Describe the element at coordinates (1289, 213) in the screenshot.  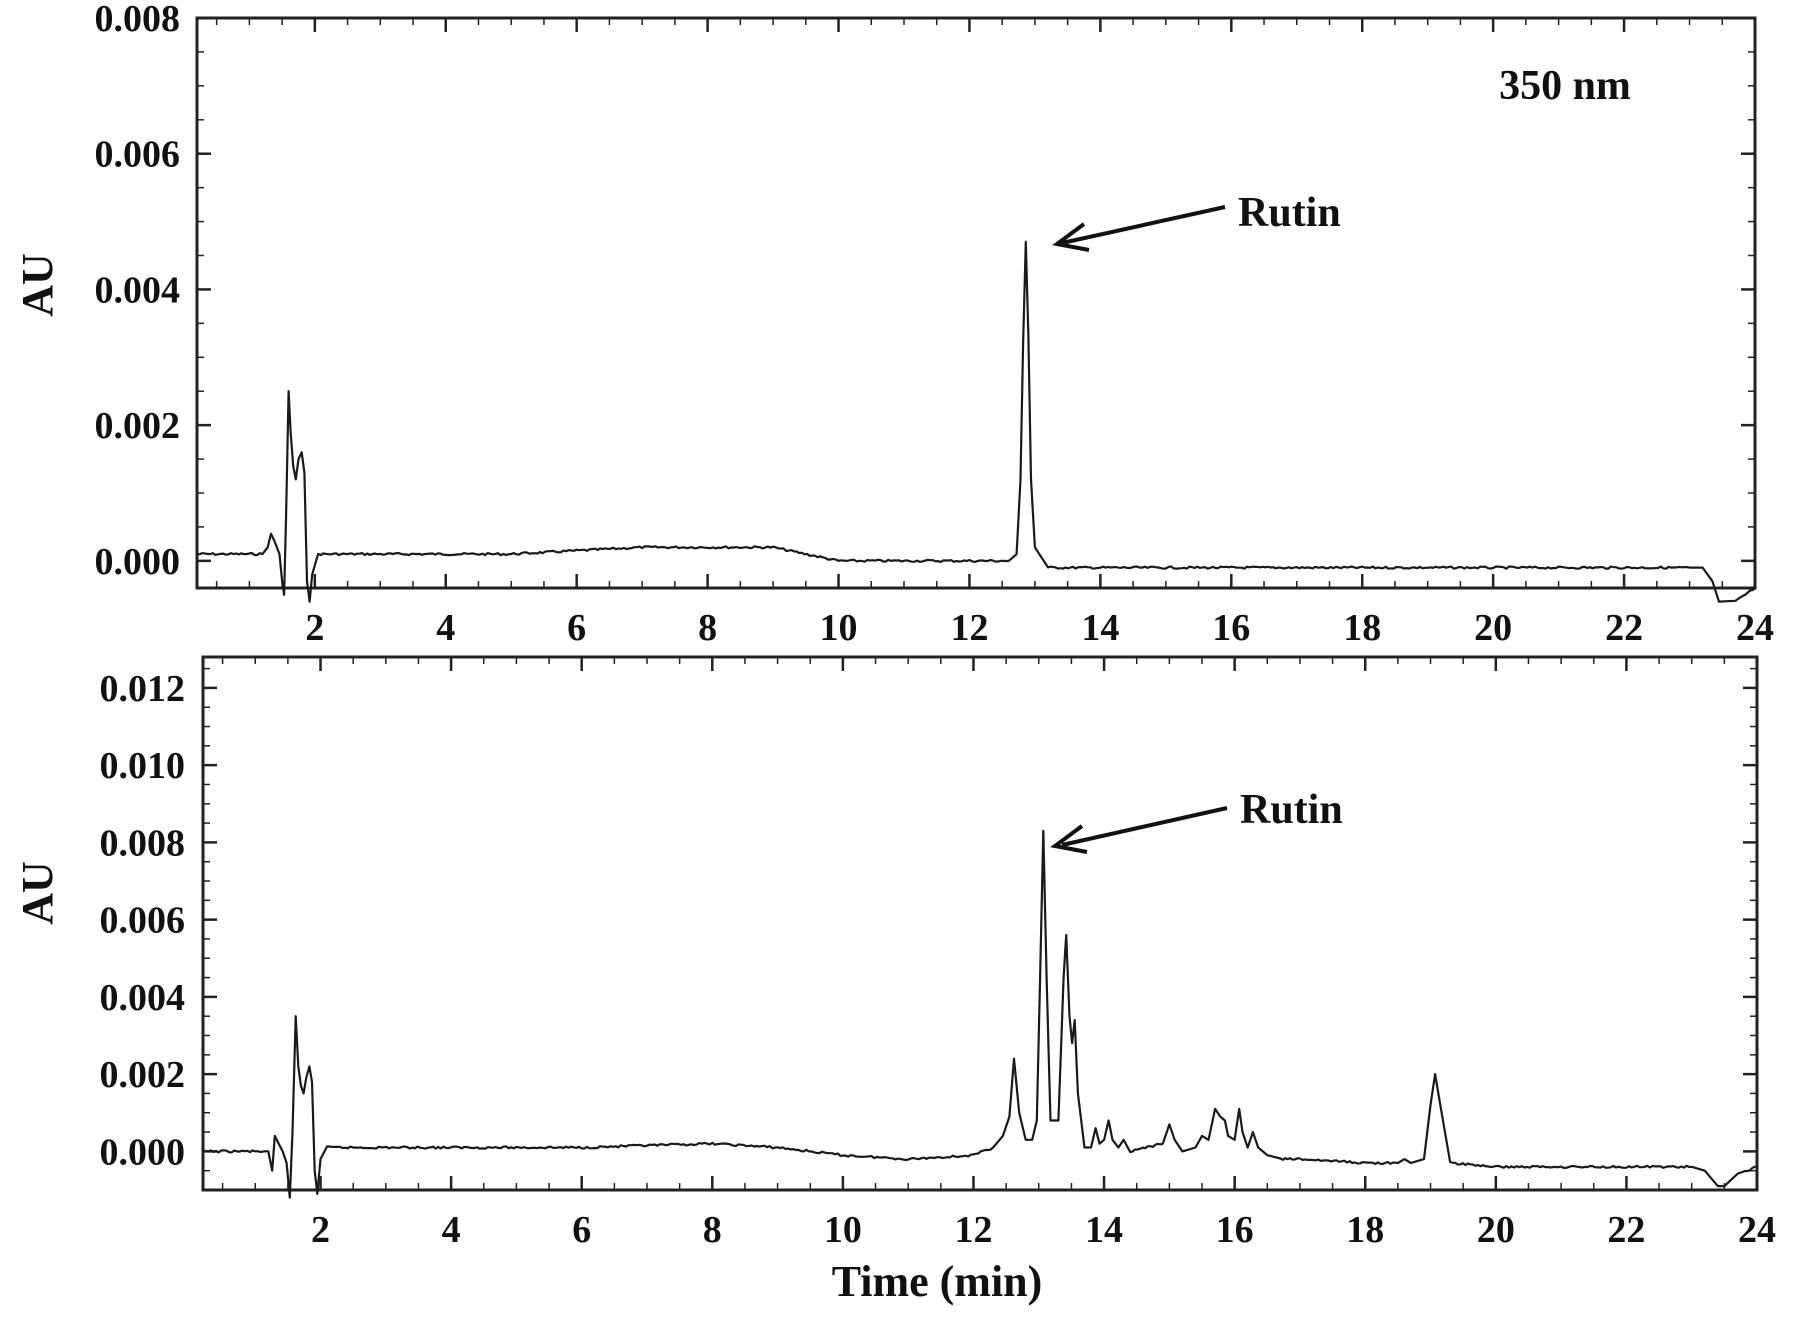
I see `top-rutin-label: Rutin` at that location.